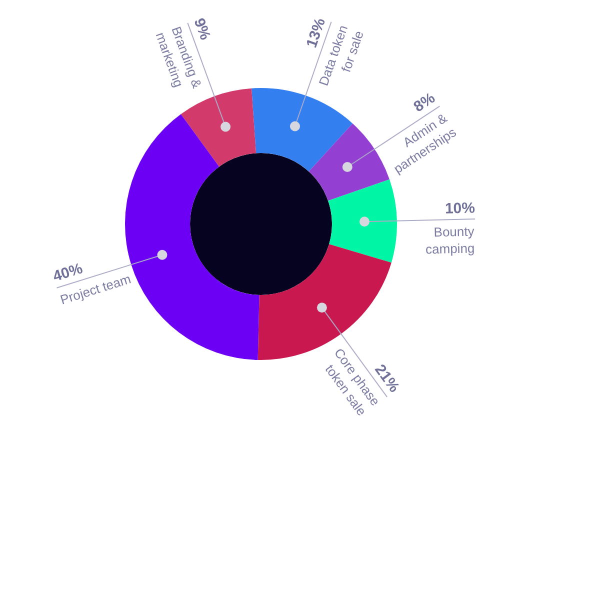 The image size is (605, 614). Describe the element at coordinates (316, 33) in the screenshot. I see `data-label: 13%` at that location.